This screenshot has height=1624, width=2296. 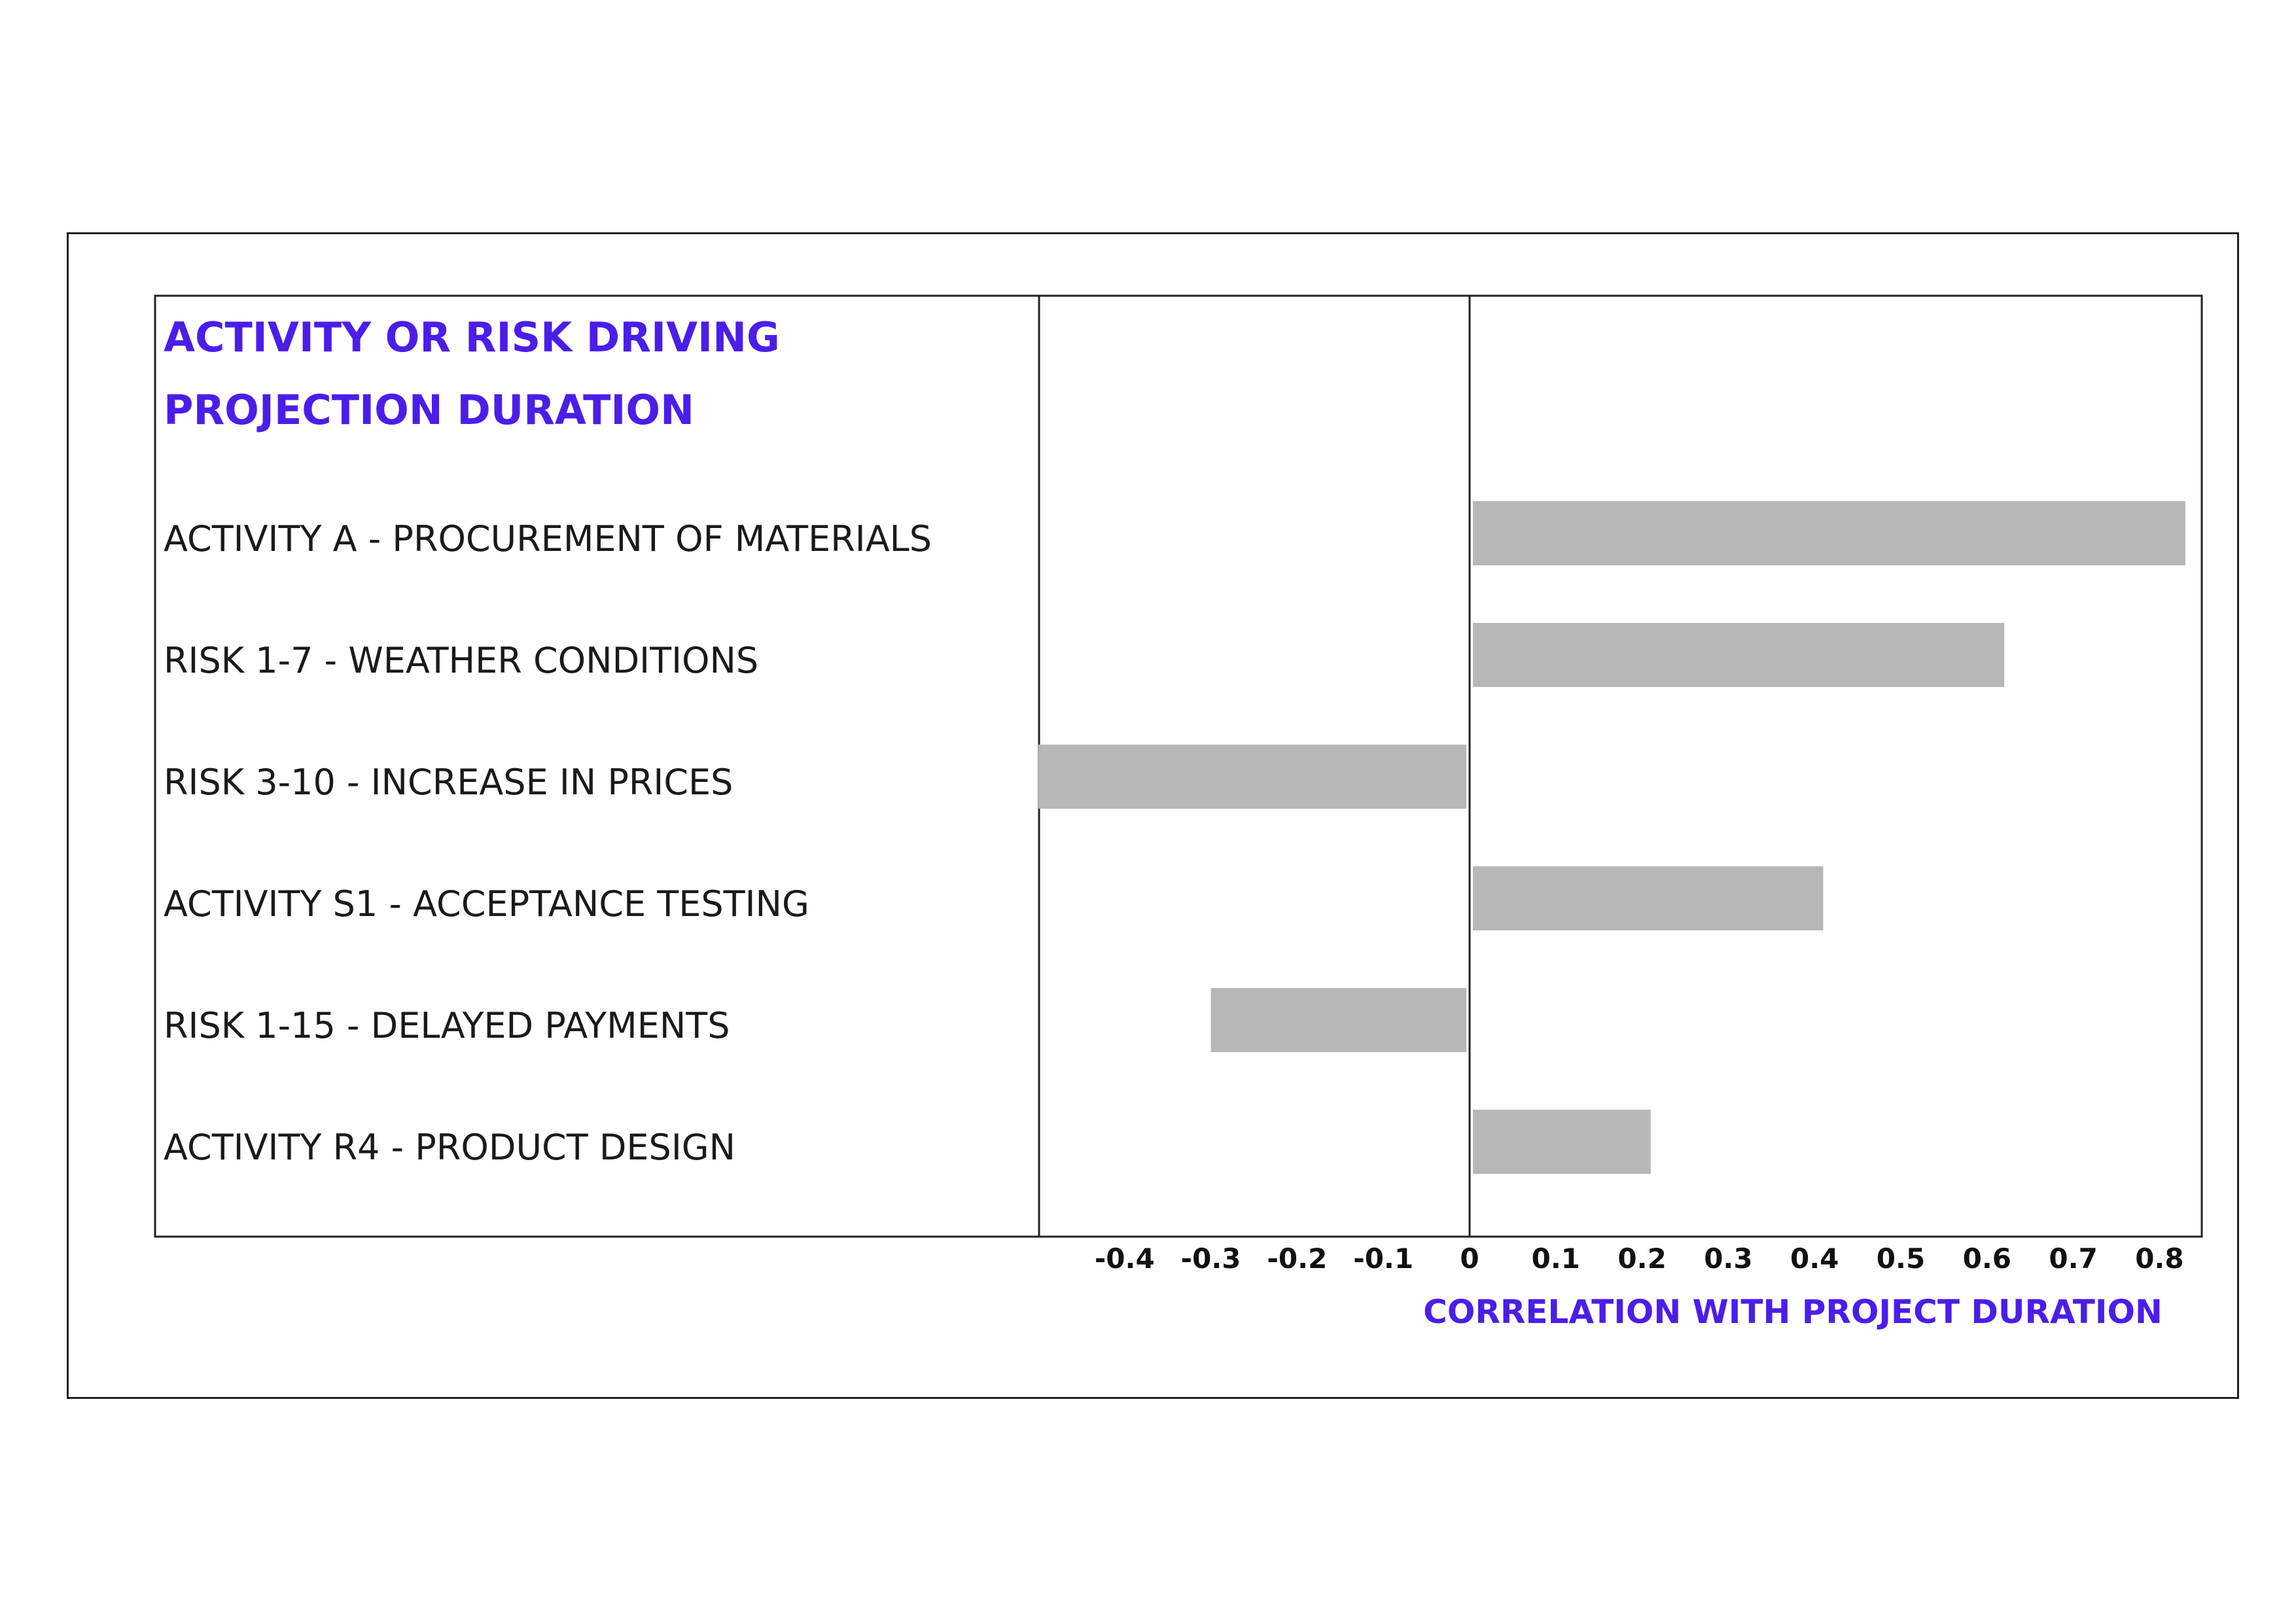 What do you see at coordinates (1815, 1259) in the screenshot?
I see `x-tick-label: 0.4` at bounding box center [1815, 1259].